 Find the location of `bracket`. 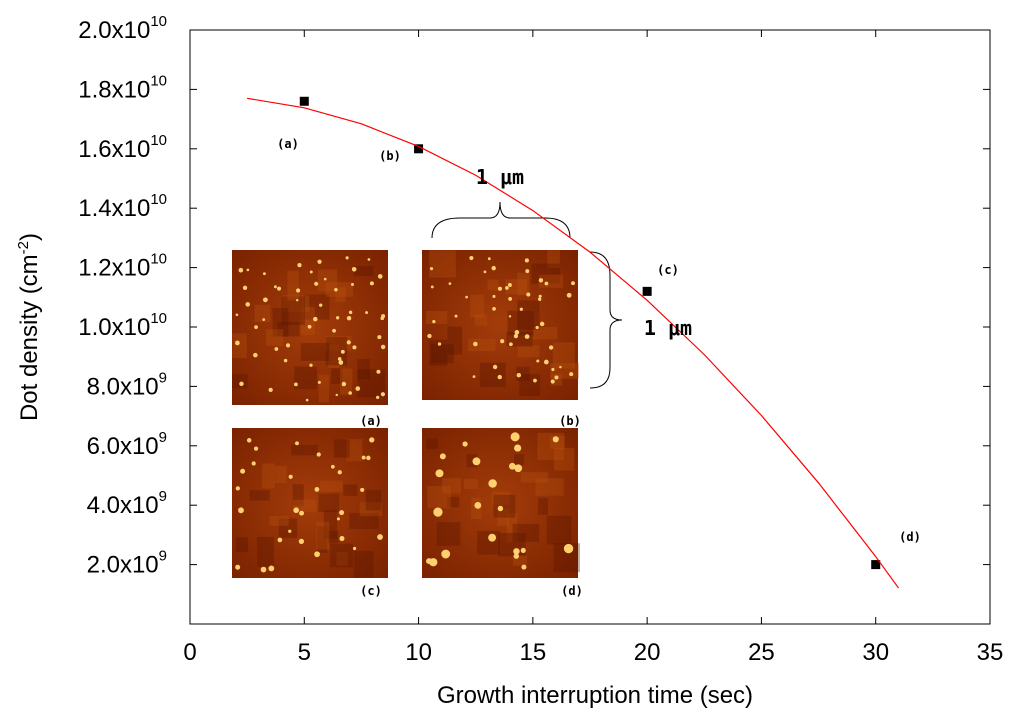

bracket is located at coordinates (606, 320).